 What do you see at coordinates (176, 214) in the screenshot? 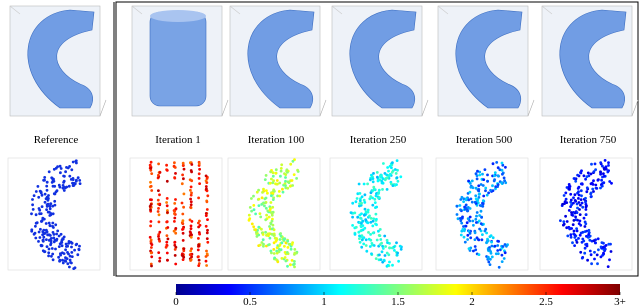
I see `cloud-box` at bounding box center [176, 214].